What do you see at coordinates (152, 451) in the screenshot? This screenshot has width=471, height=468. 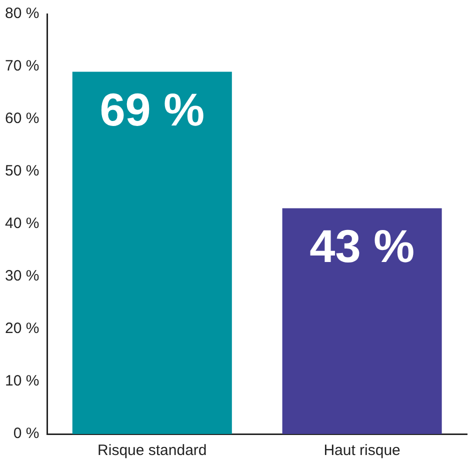 I see `x-tick-label: Risque standard` at bounding box center [152, 451].